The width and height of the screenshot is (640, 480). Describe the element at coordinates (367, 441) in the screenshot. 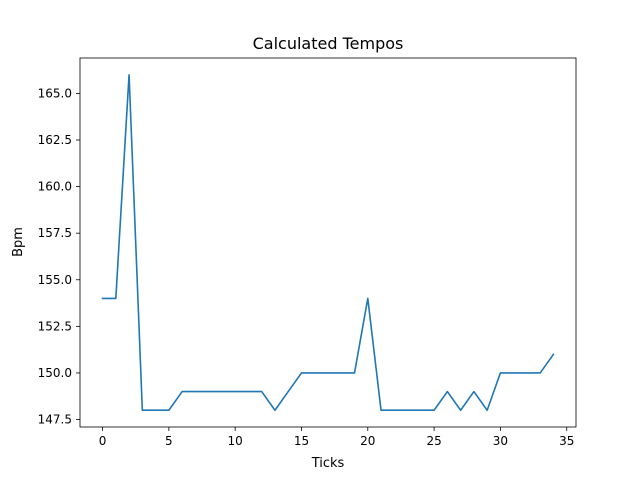

I see `x-tick-label: 20` at that location.